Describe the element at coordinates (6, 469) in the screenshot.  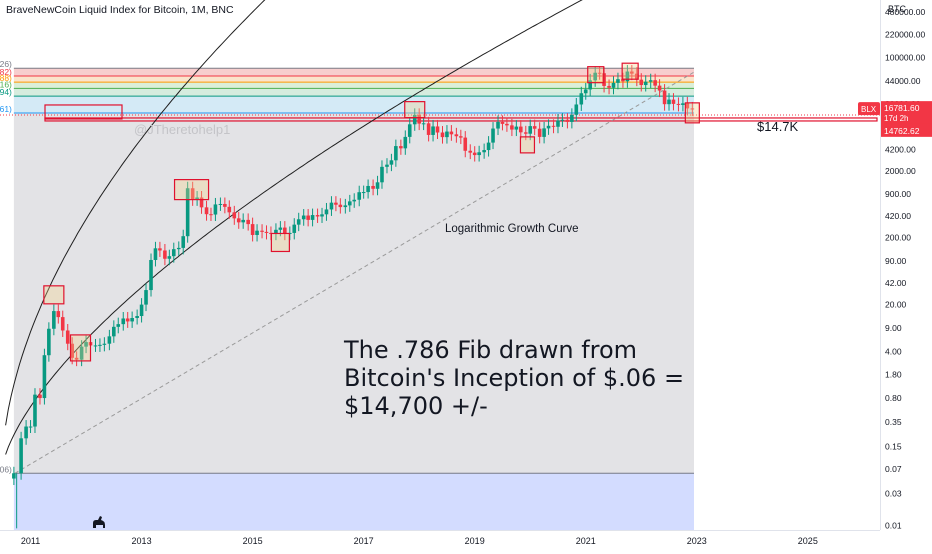
I see `fib-level-label: 1(0.06)` at that location.